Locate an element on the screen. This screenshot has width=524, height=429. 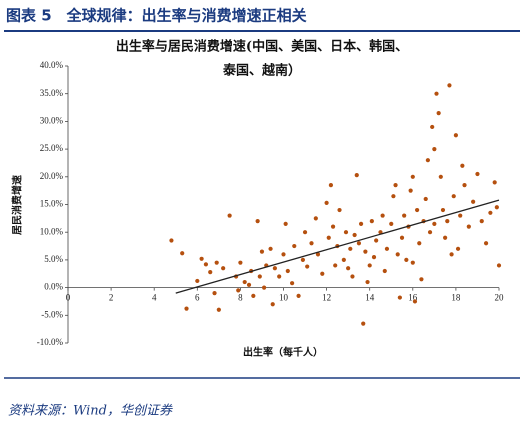
y-tick-label: -5.0% is located at coordinates (52, 314).